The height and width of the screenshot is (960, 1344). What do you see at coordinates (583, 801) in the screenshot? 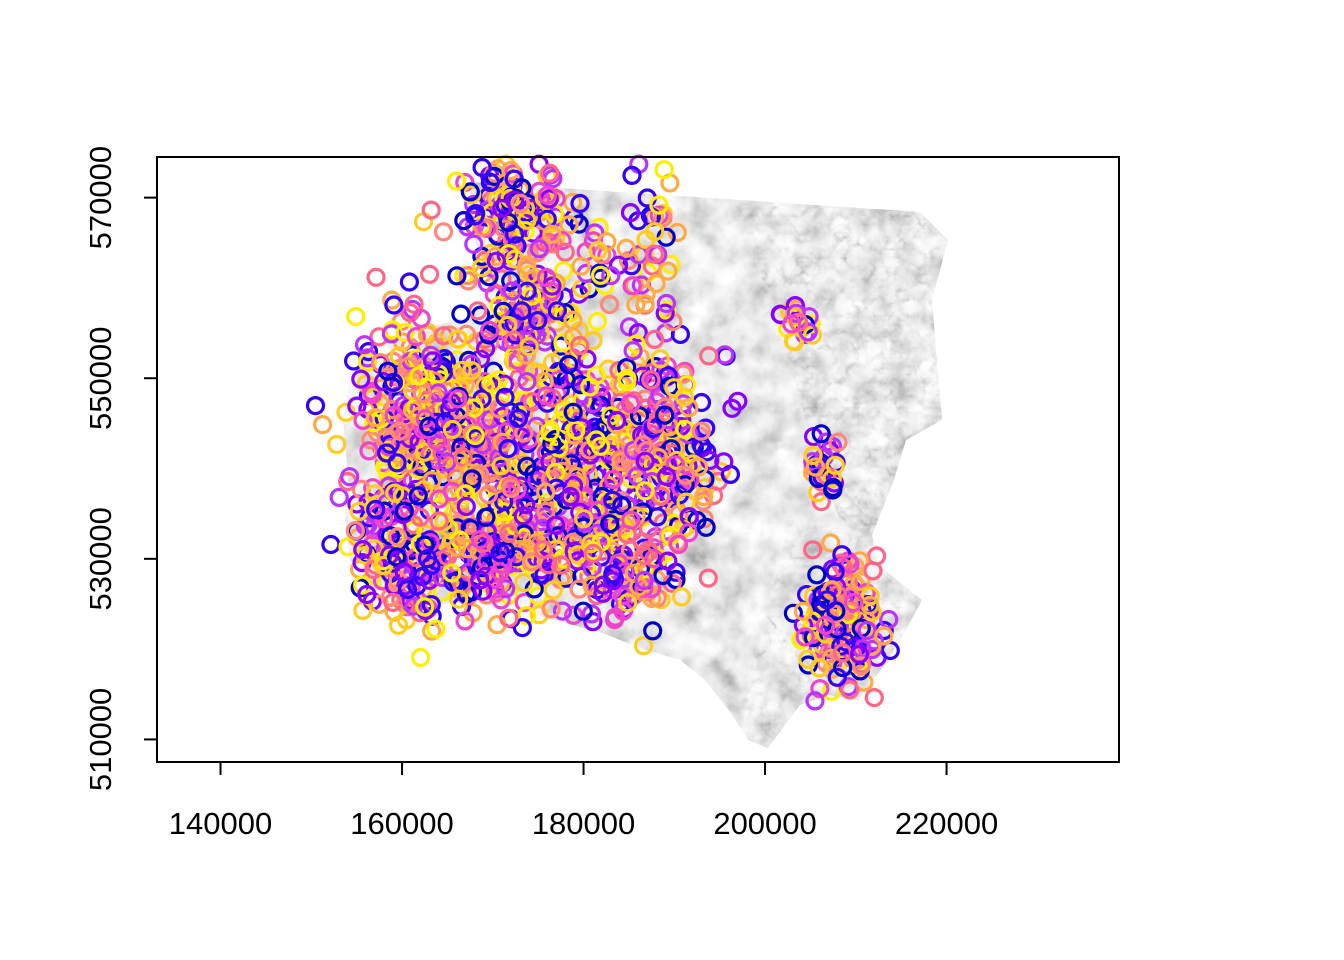
I see `x-axis: 140000 160000 180000 200000 220000` at bounding box center [583, 801].